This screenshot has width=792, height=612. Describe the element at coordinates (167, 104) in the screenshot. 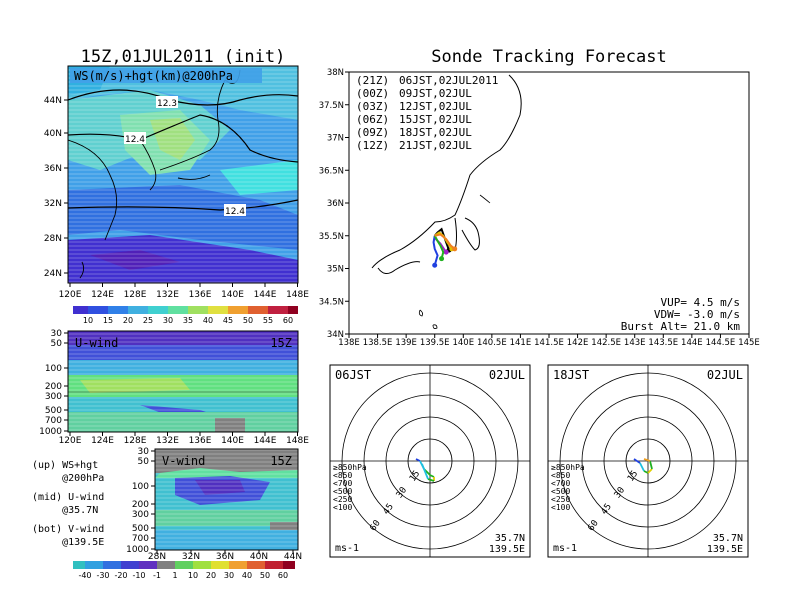

I see `hgt-label: 12.3` at that location.